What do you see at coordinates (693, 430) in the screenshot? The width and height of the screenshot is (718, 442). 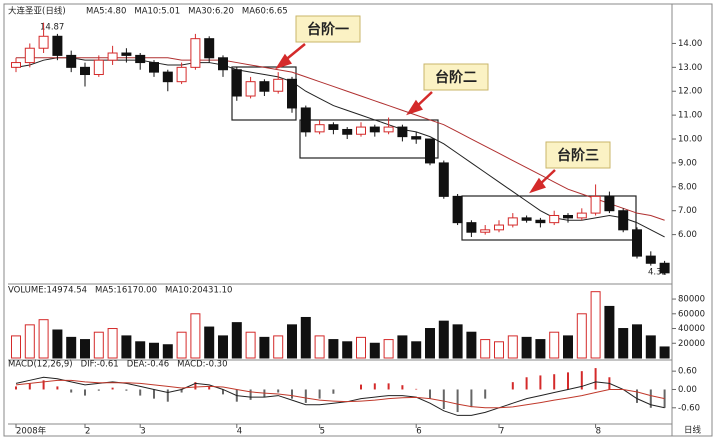 I see `x-axis-label: 日线` at bounding box center [693, 430].